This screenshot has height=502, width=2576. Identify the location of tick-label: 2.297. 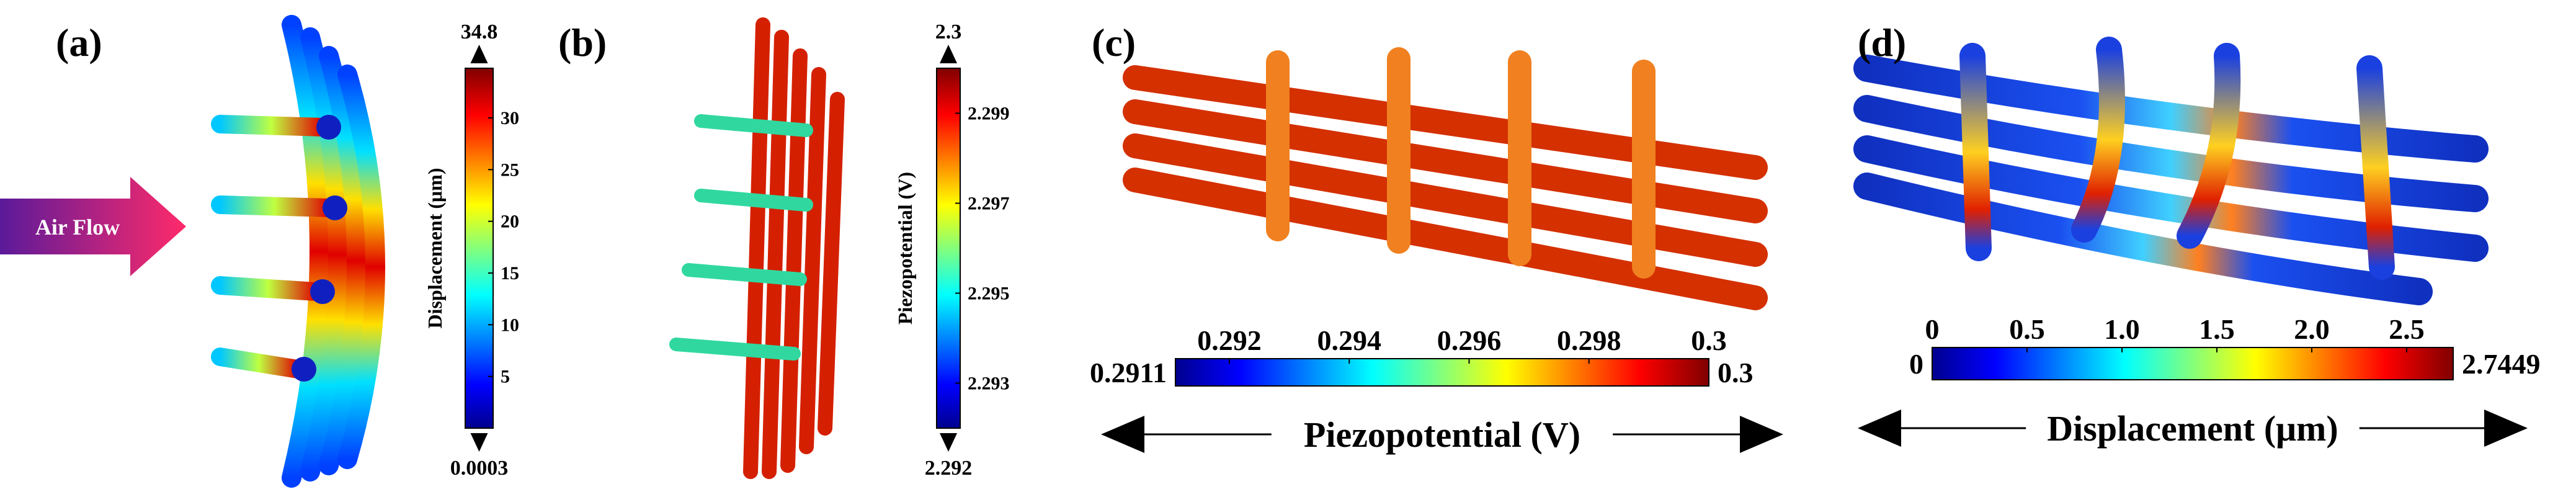
(989, 204).